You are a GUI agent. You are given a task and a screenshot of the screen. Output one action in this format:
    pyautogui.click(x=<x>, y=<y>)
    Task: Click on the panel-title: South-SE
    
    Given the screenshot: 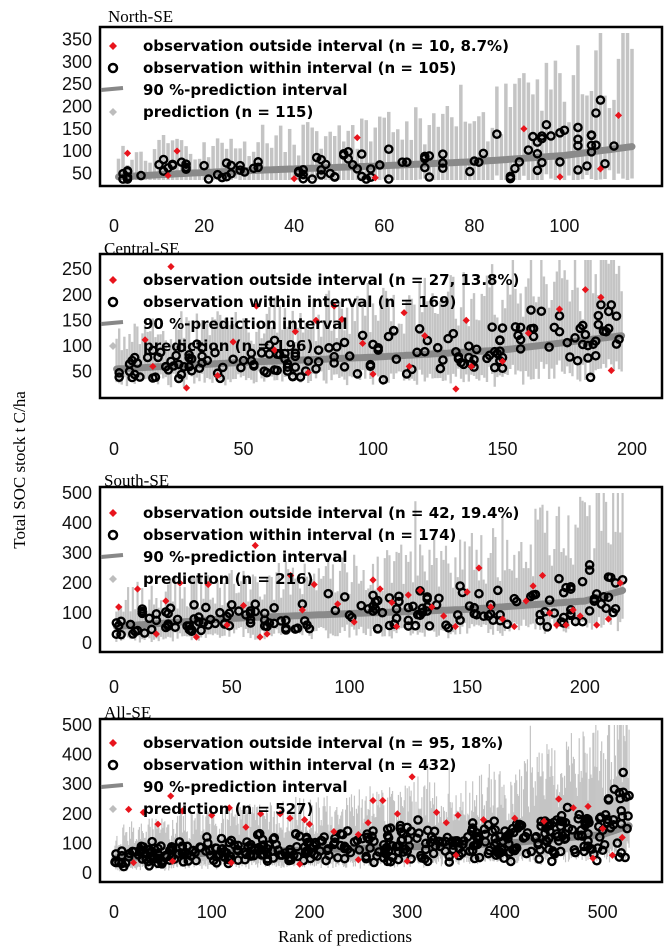 What is the action you would take?
    pyautogui.click(x=136, y=480)
    